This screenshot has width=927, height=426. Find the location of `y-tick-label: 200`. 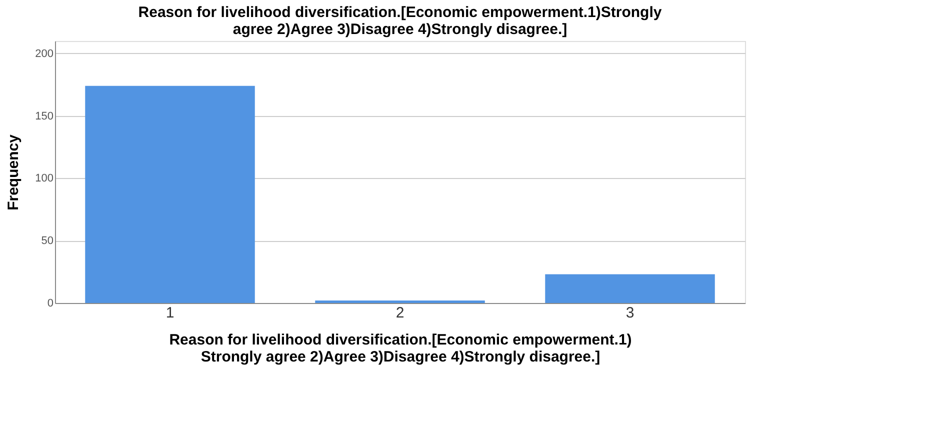

y-tick-label: 200 is located at coordinates (44, 54).